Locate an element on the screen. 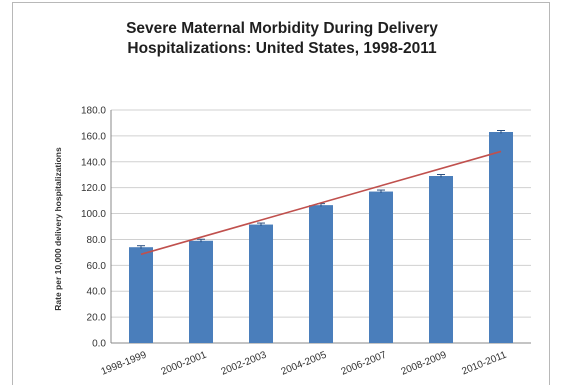  y-tick-label: 40.0 is located at coordinates (97, 292).